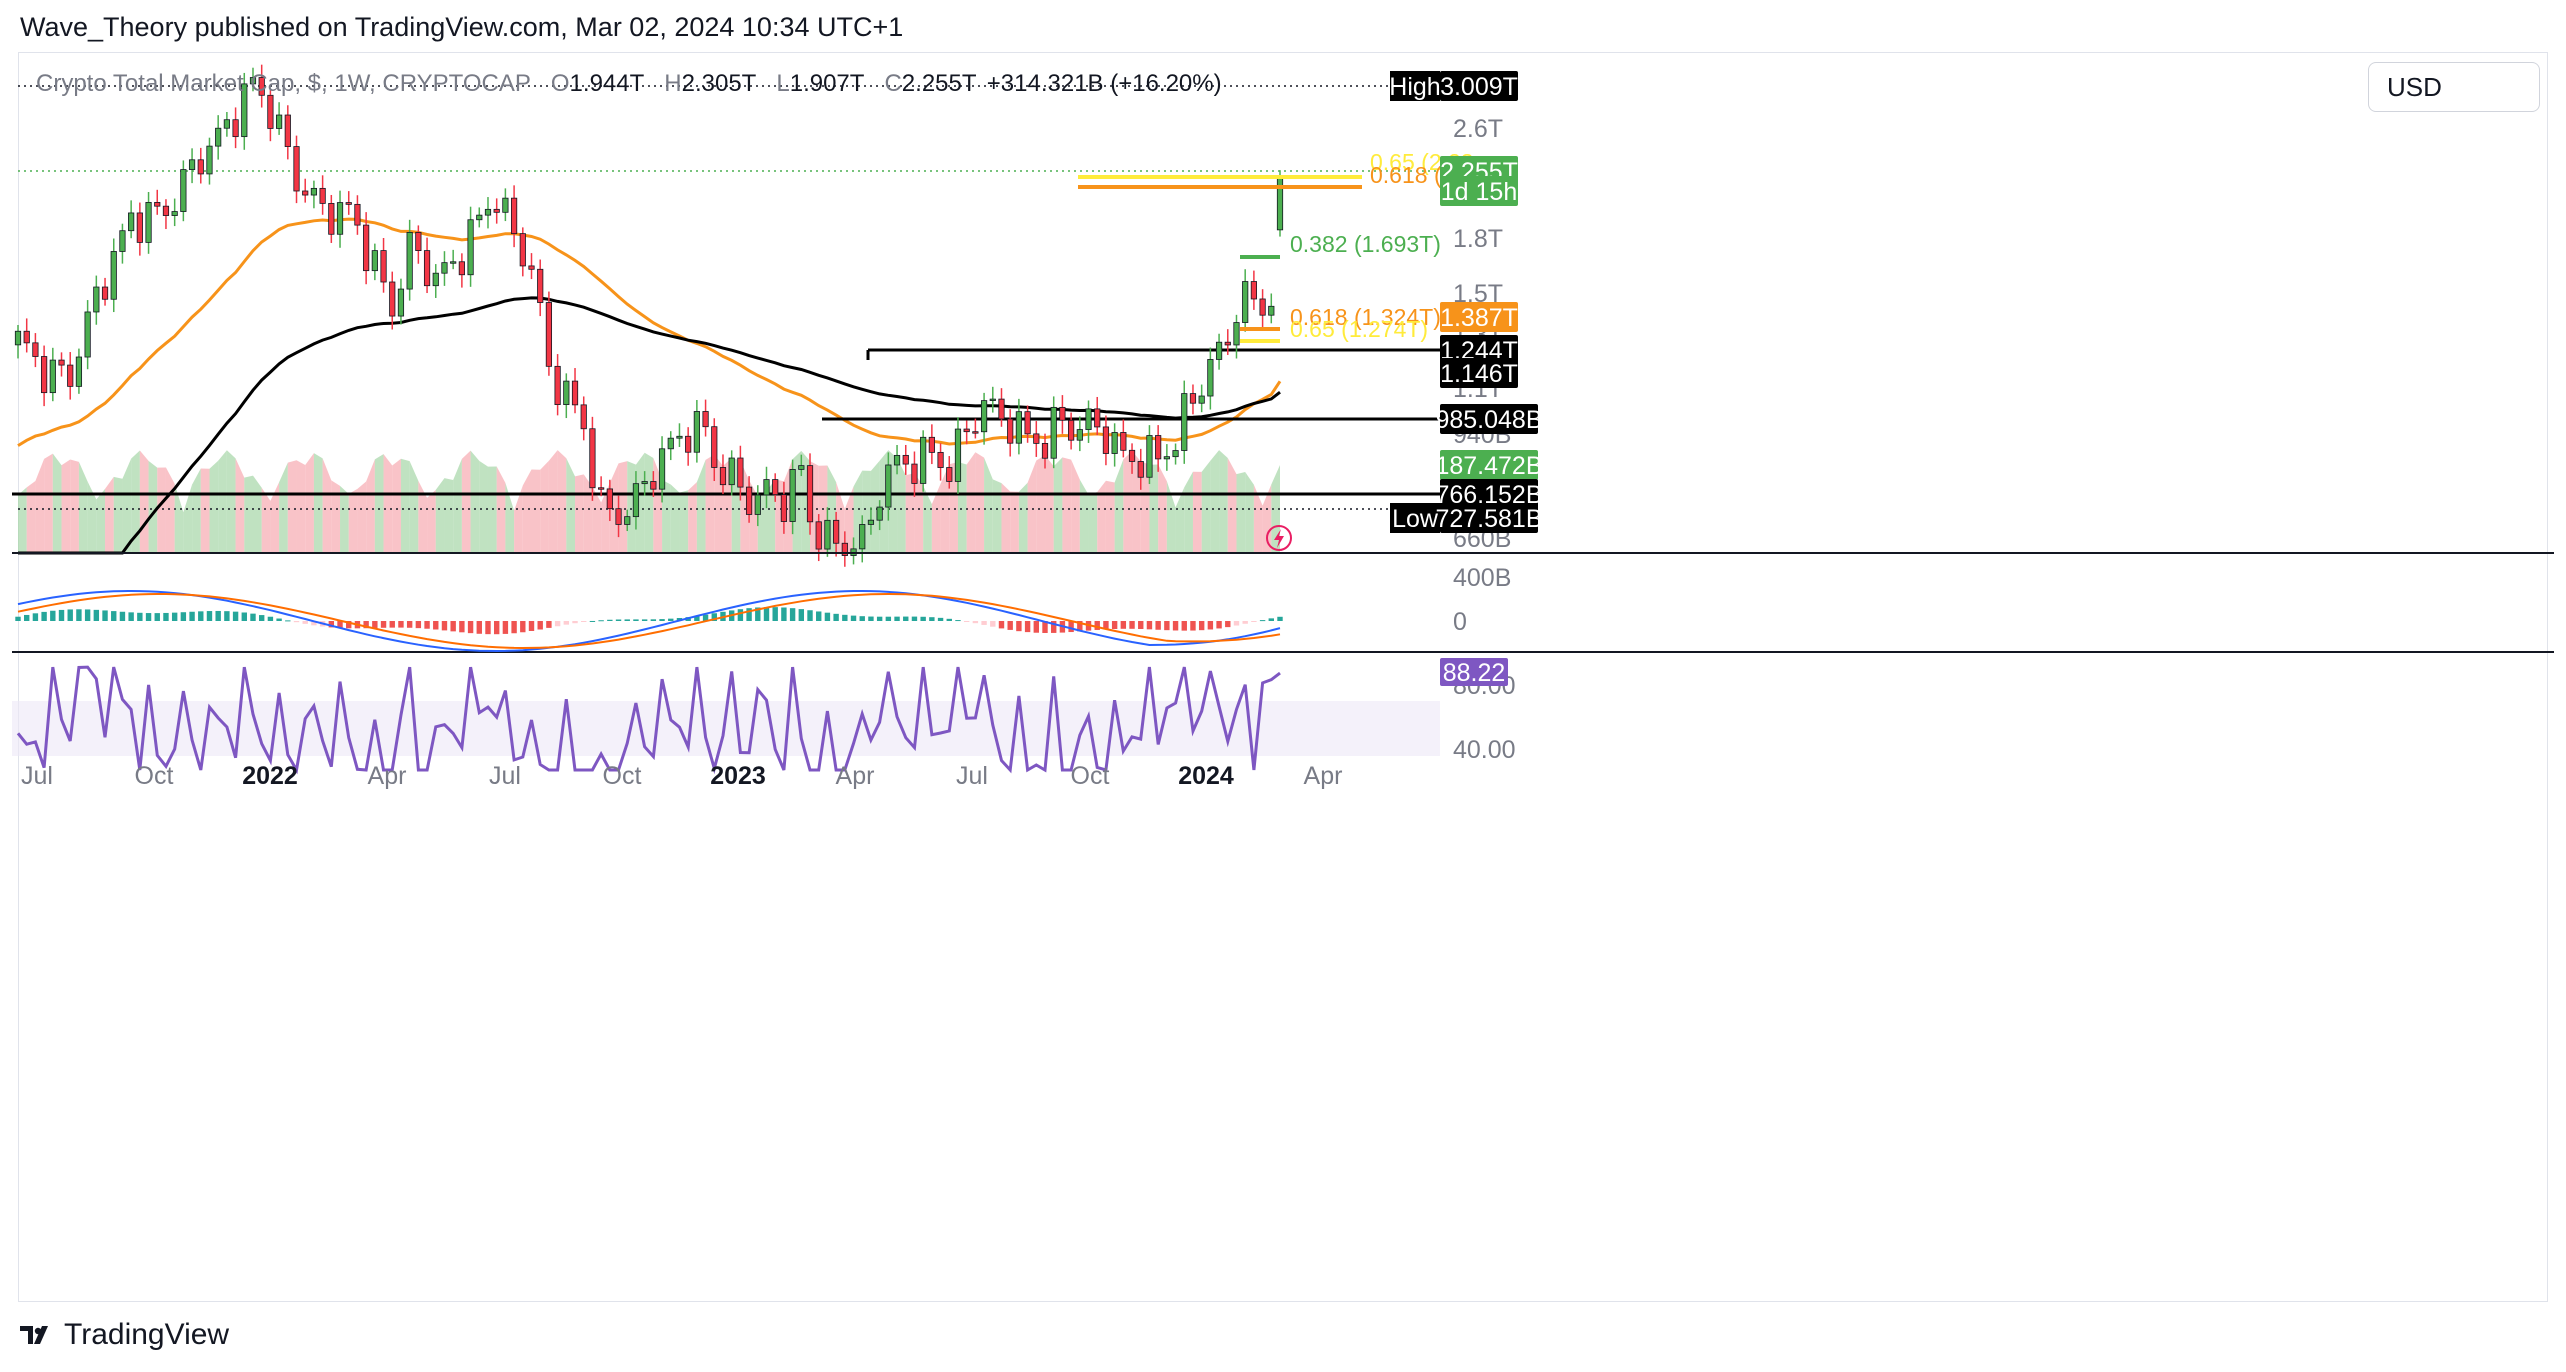 Image resolution: width=2566 pixels, height=1372 pixels. What do you see at coordinates (726, 720) in the screenshot?
I see `rsi-pane` at bounding box center [726, 720].